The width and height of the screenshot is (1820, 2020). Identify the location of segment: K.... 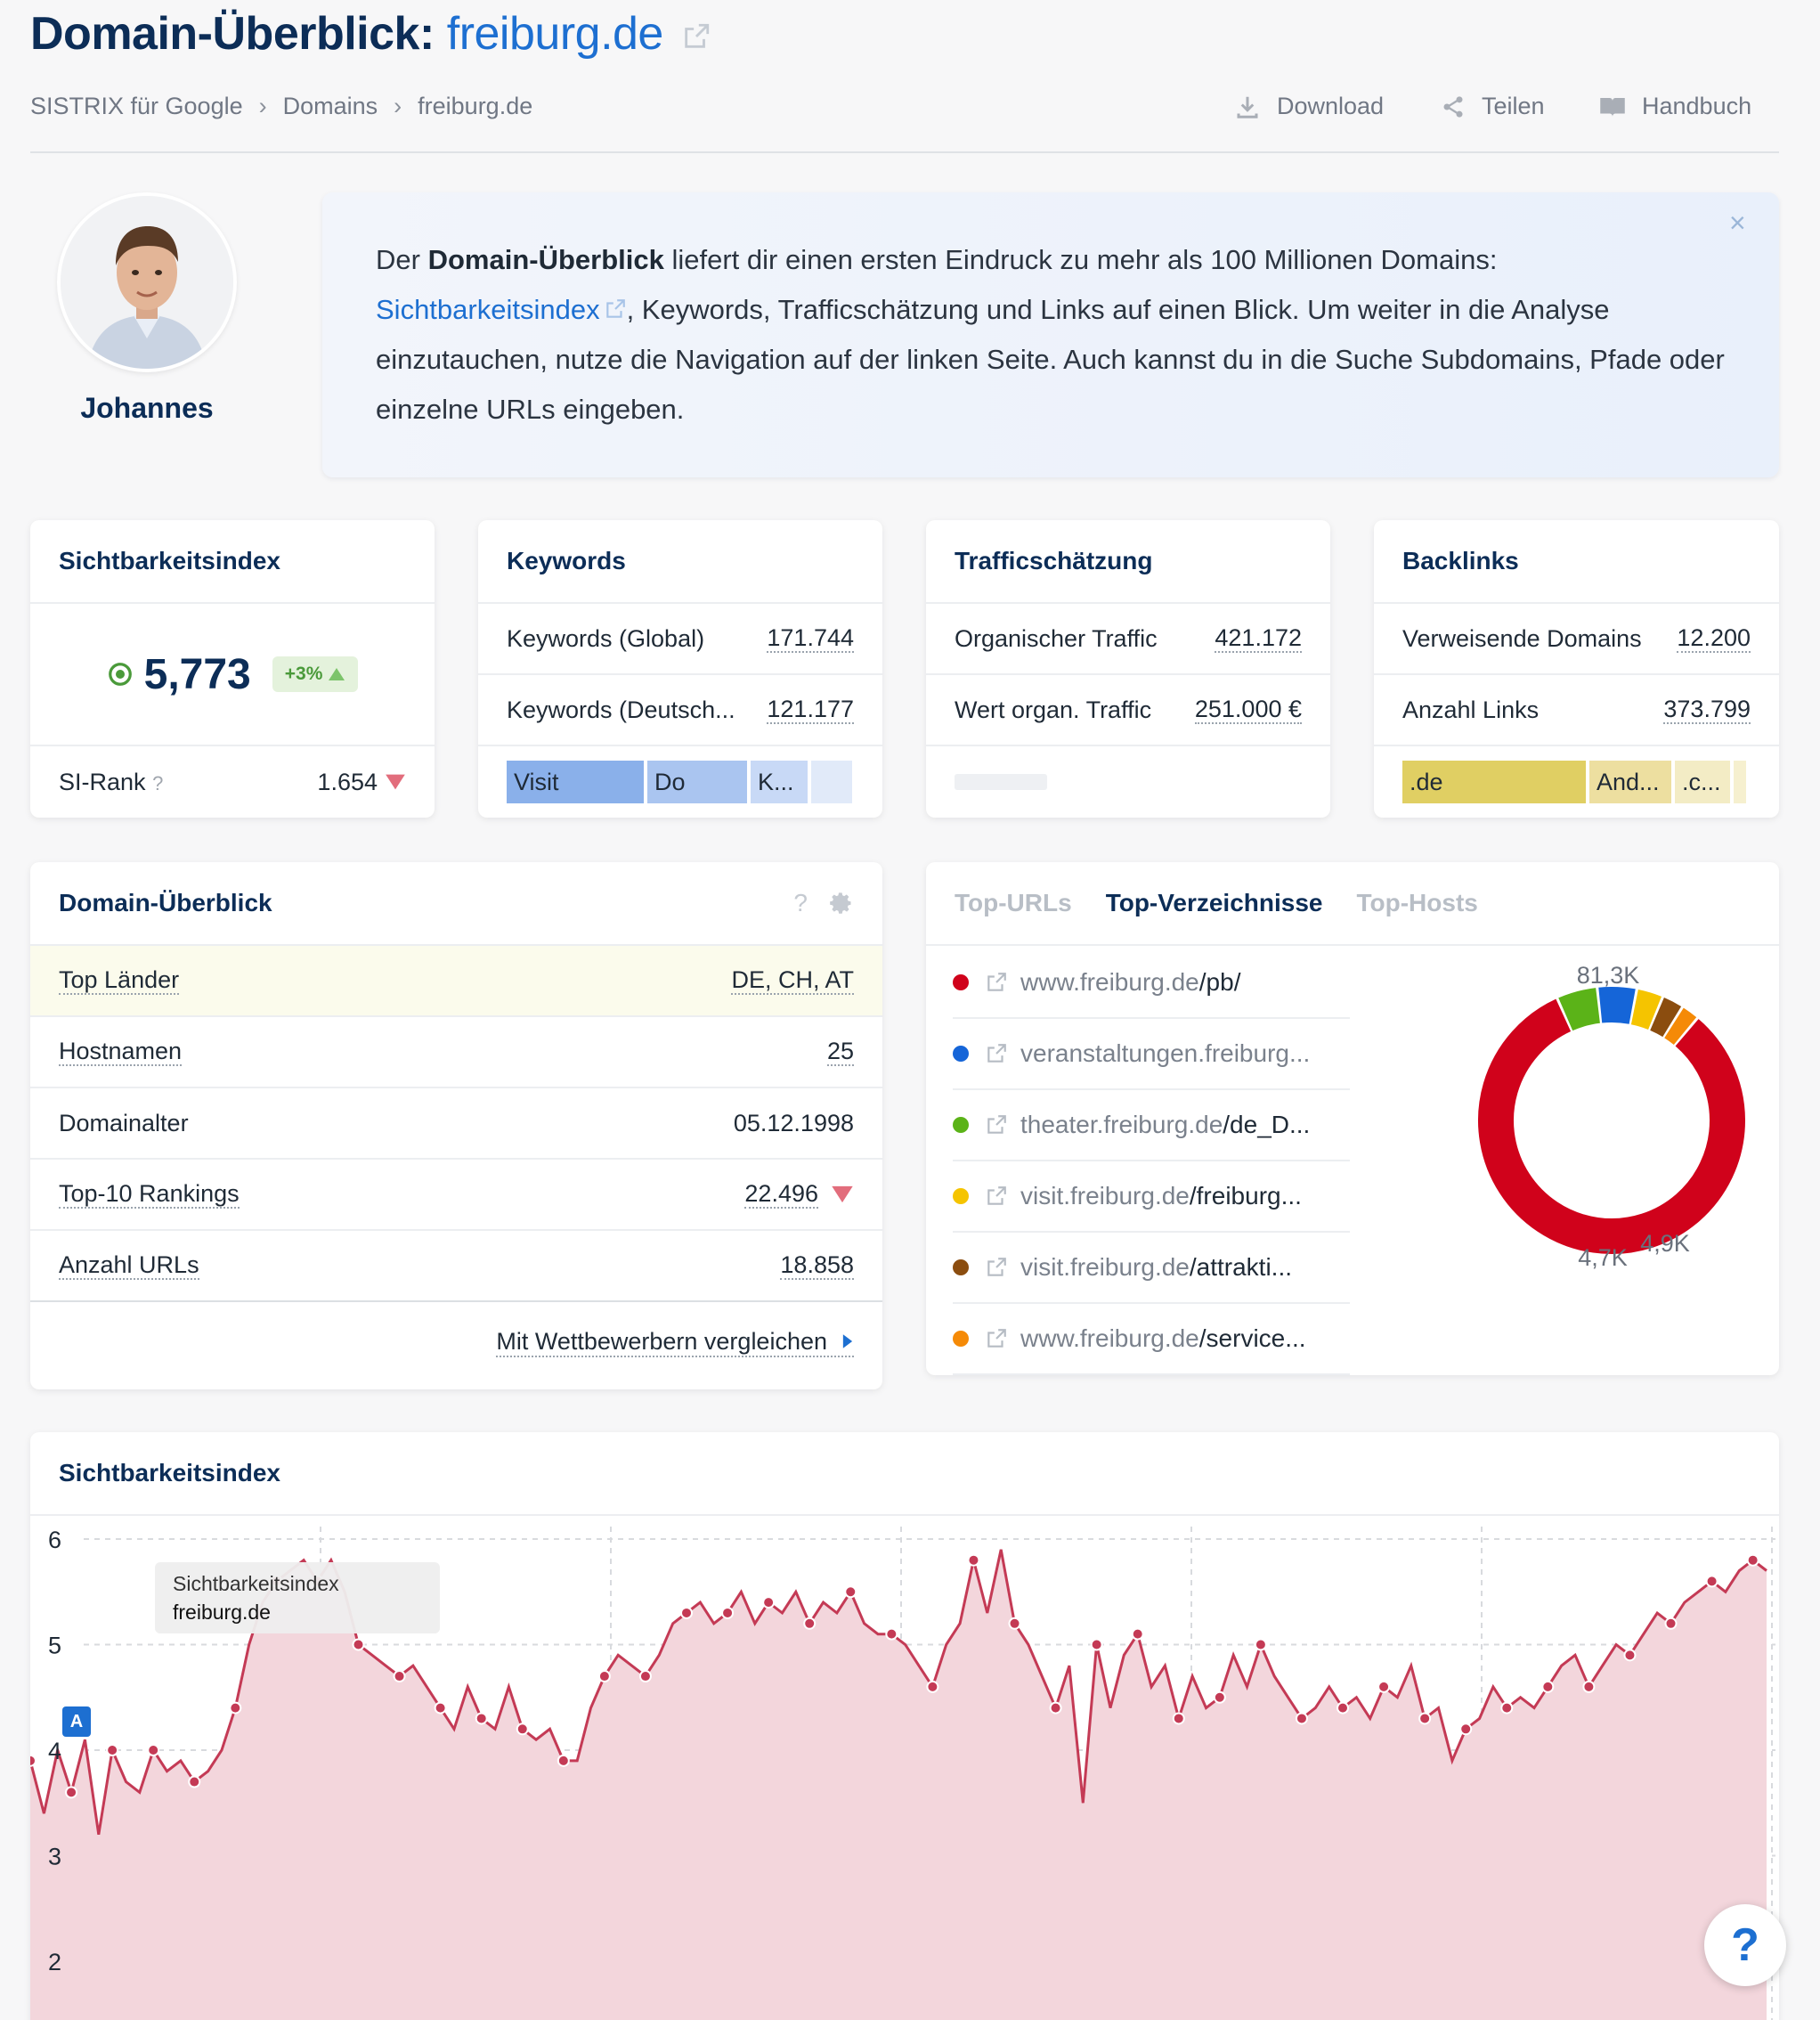
(779, 782).